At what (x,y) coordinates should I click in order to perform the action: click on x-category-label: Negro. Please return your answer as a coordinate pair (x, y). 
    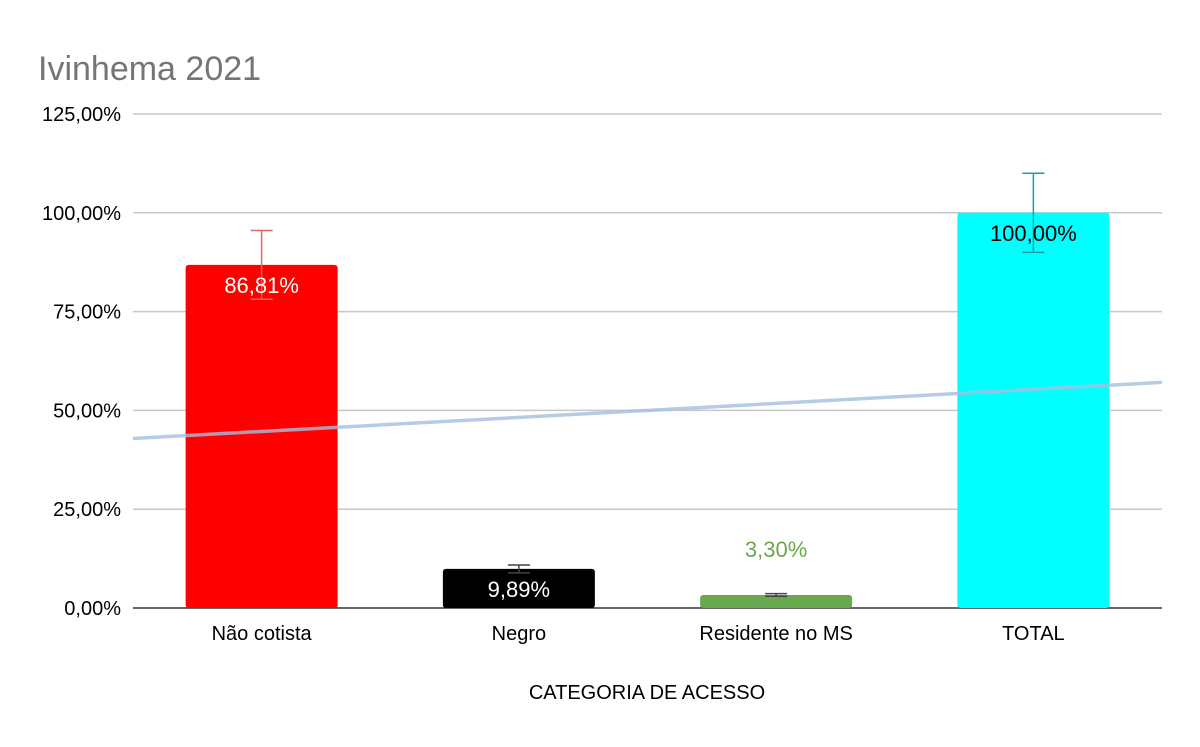
    Looking at the image, I should click on (519, 634).